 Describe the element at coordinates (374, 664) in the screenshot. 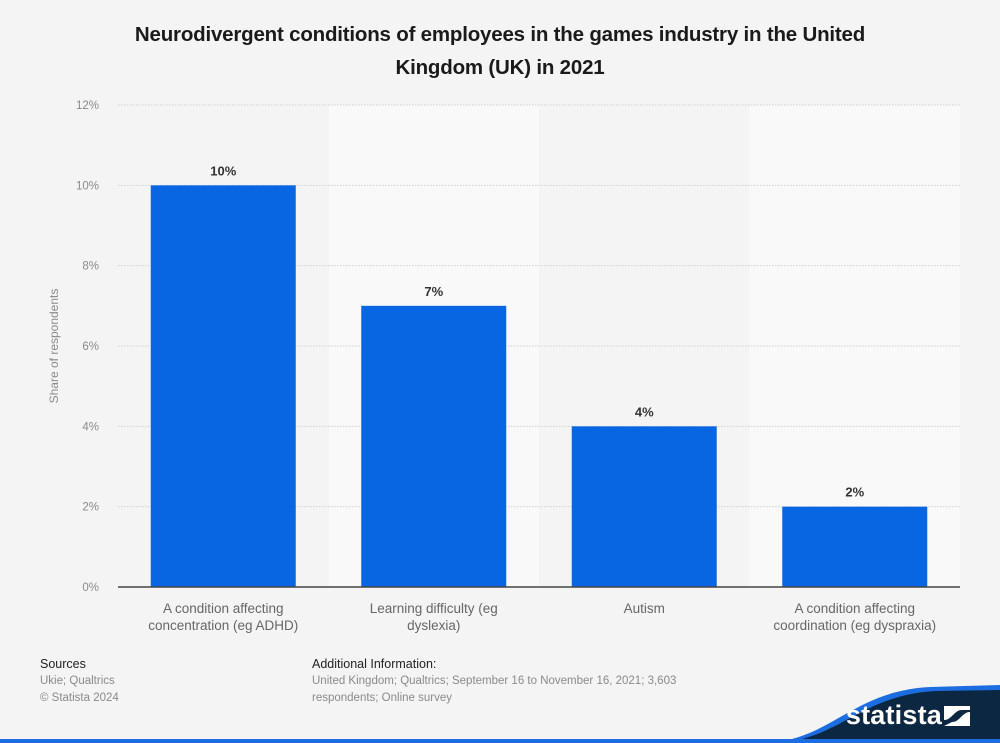

I see `additional-info-heading: Additional Information:` at that location.